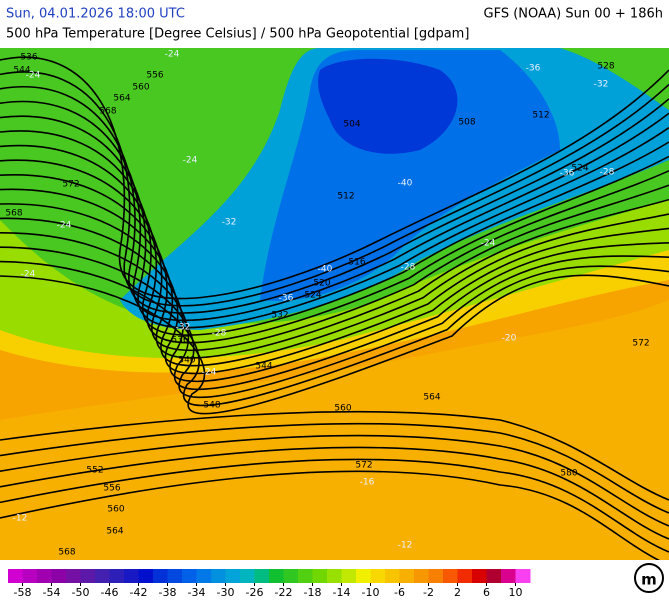  I want to click on colorbar-tick-label: 6, so click(486, 592).